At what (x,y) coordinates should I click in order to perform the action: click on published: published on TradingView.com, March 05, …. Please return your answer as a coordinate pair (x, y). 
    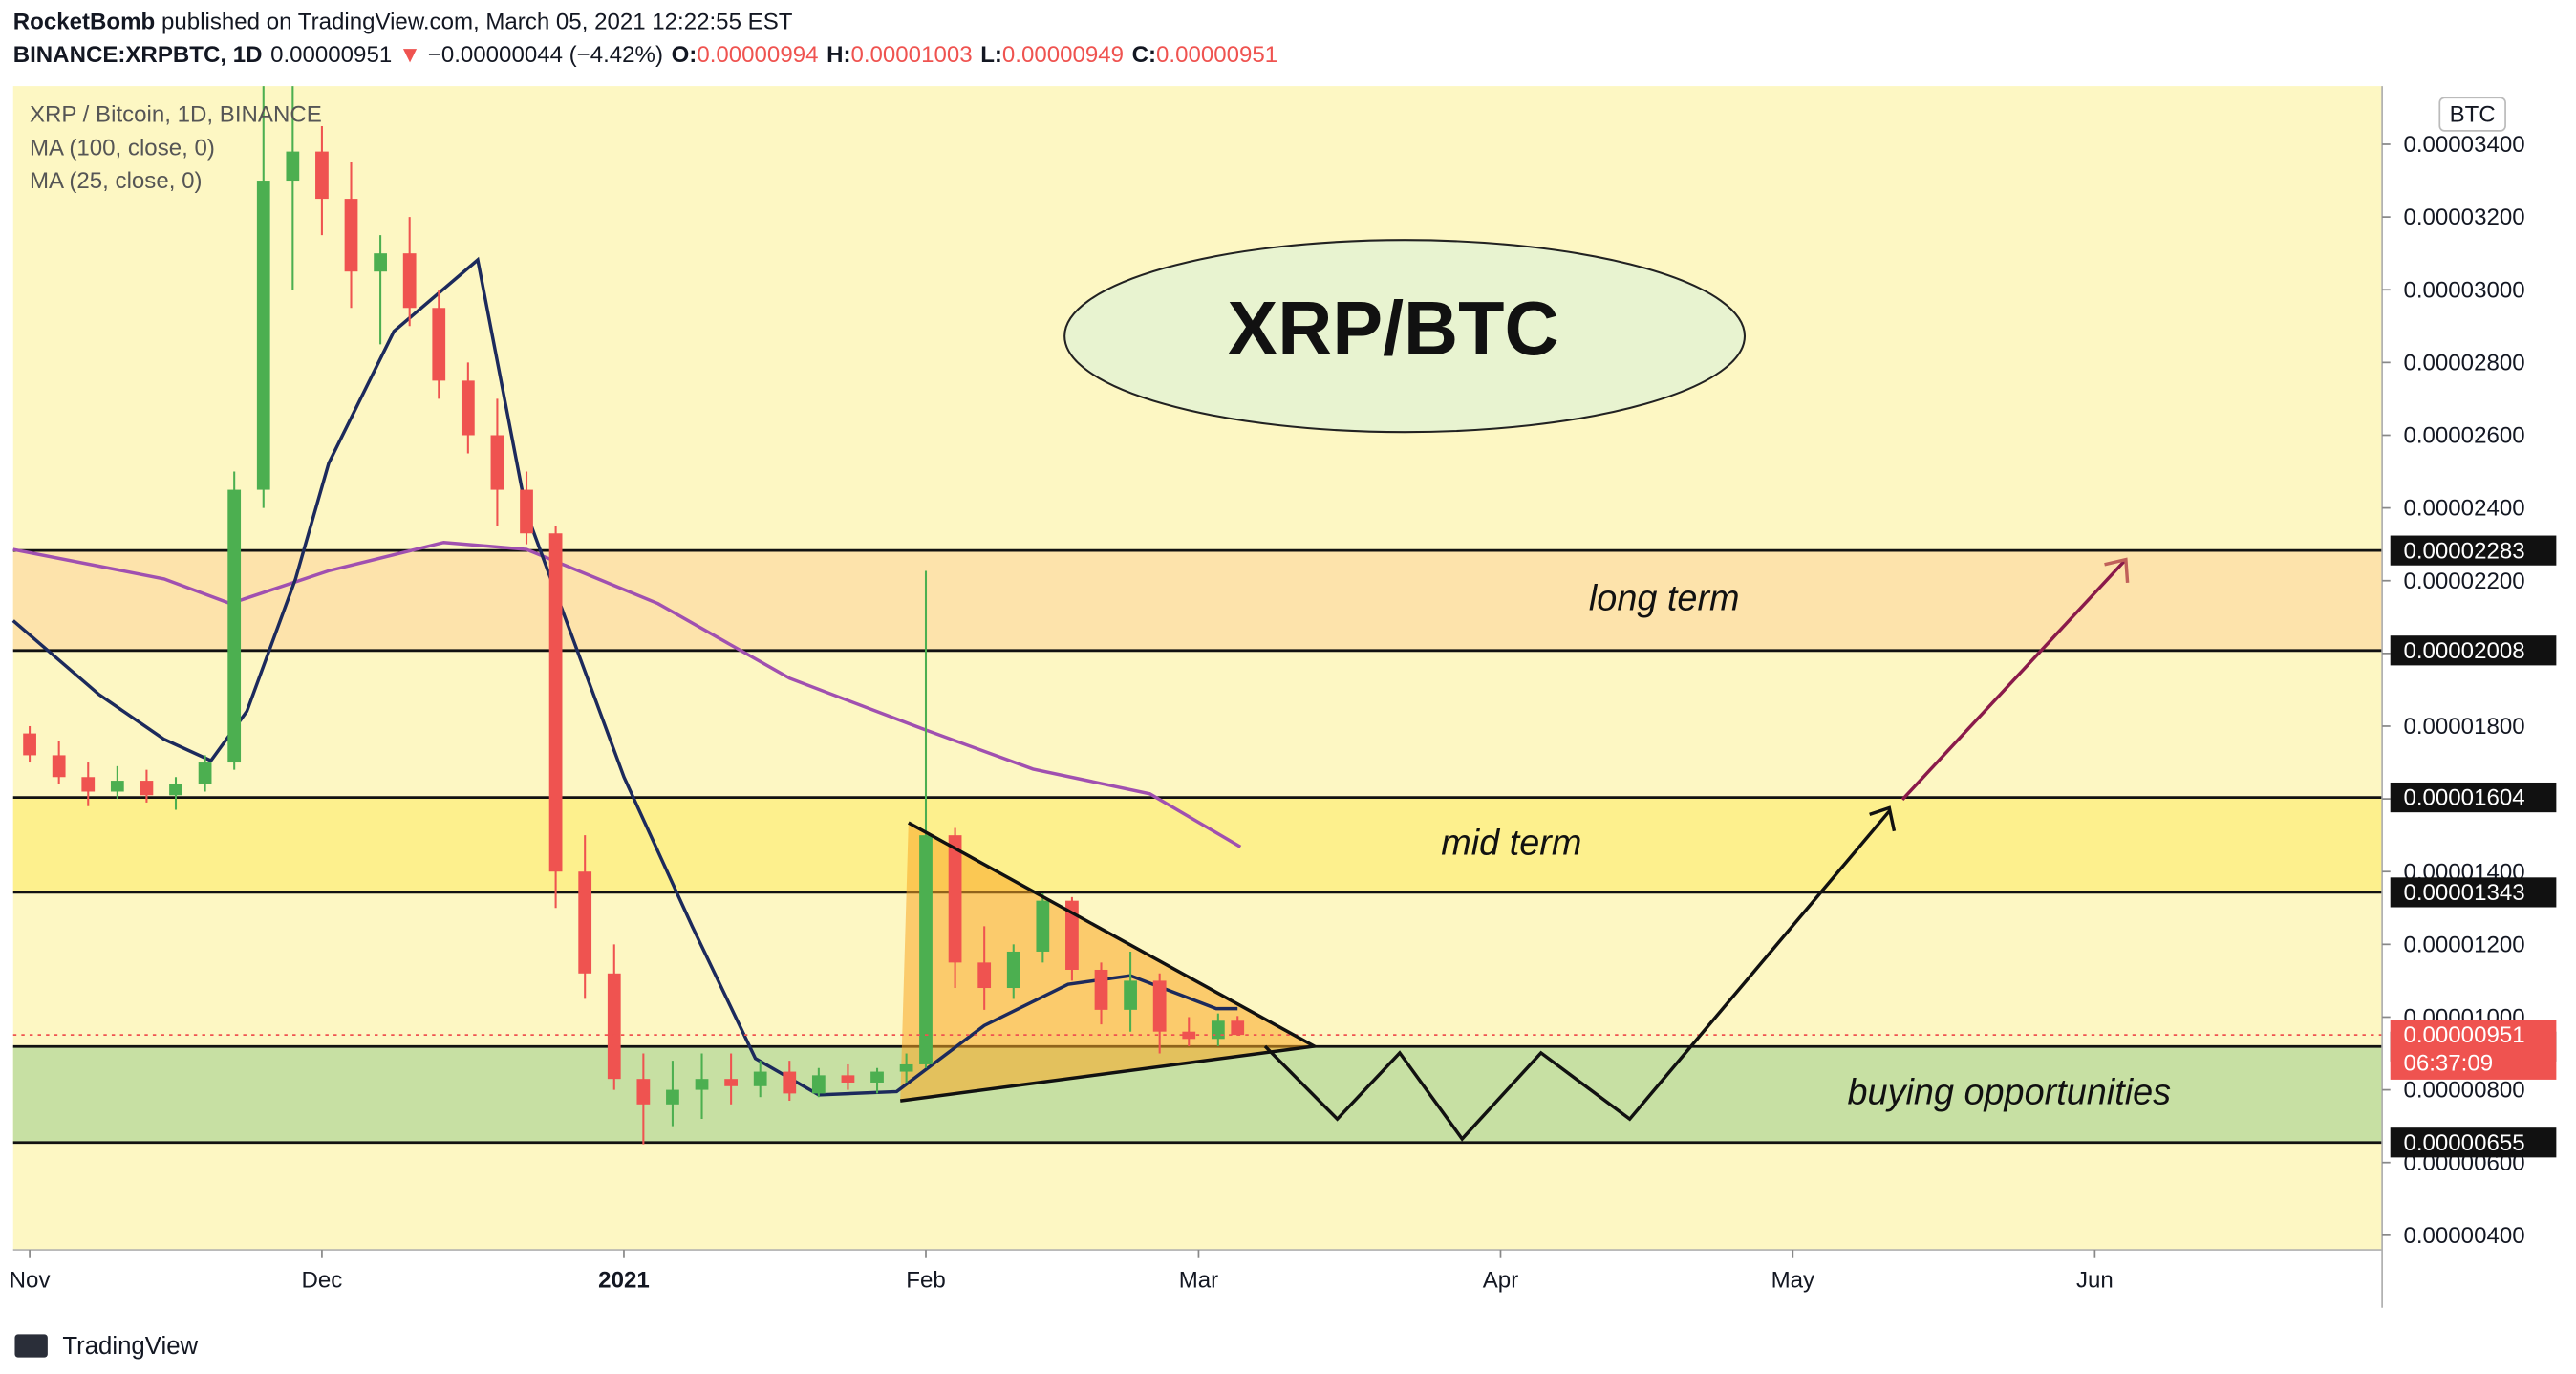
    Looking at the image, I should click on (477, 22).